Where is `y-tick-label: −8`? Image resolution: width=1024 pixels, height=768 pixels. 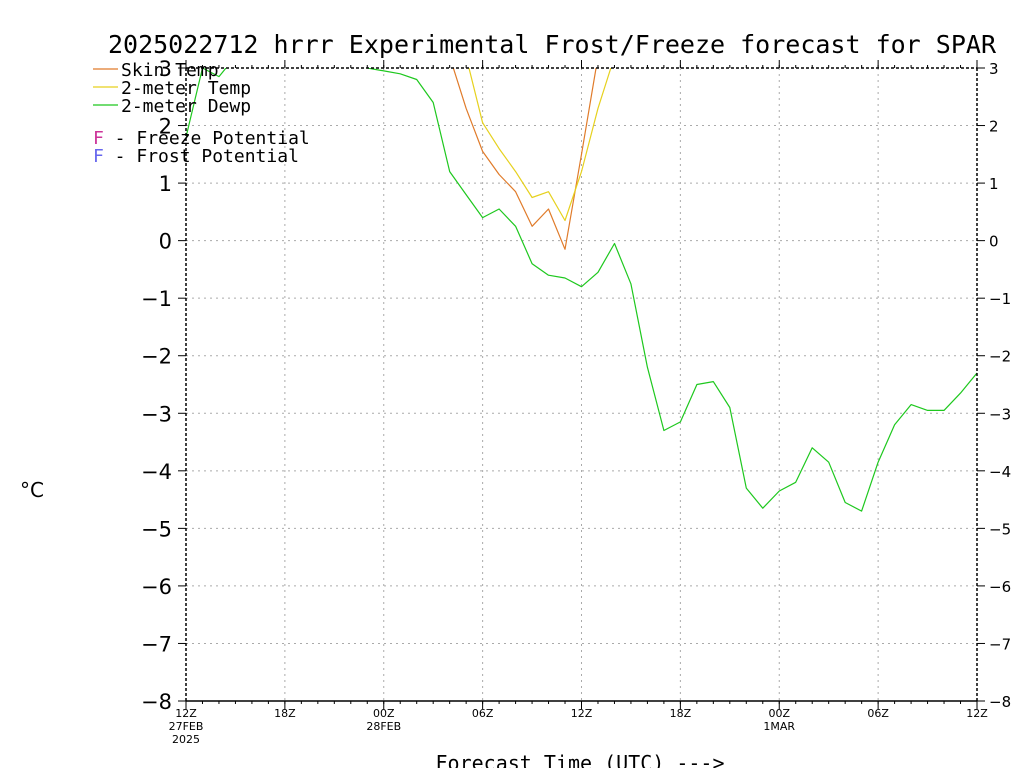 y-tick-label: −8 is located at coordinates (156, 702).